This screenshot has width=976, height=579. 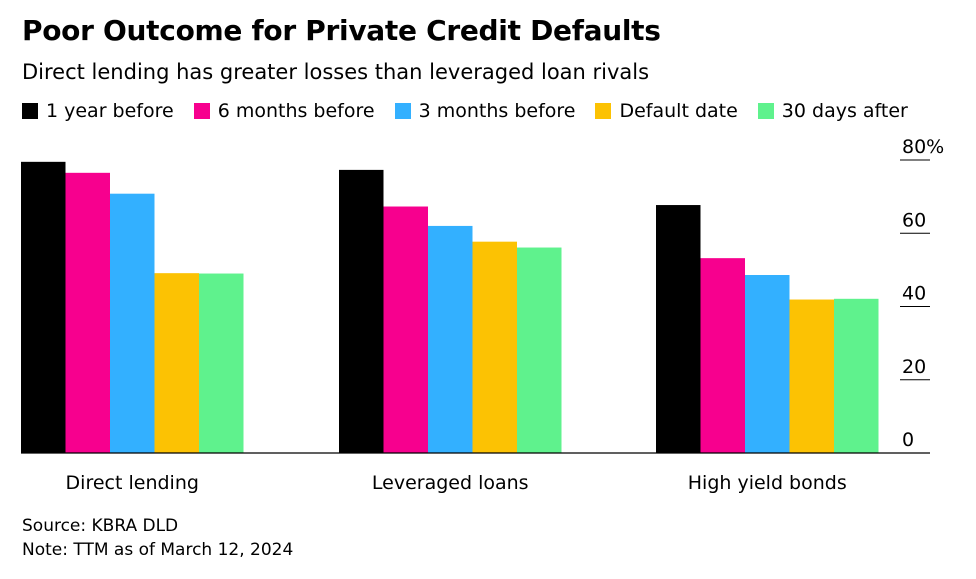 I want to click on legend-item-default-date: Default date, so click(x=666, y=111).